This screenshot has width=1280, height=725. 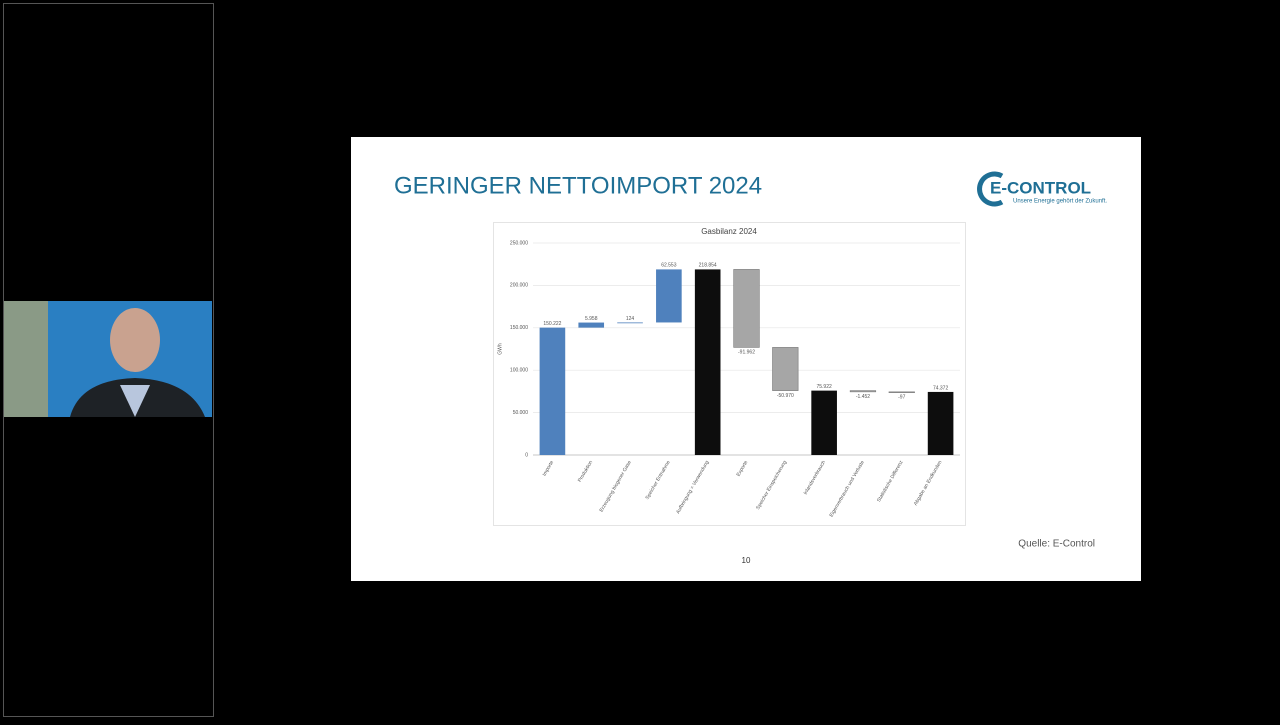 I want to click on y-tick-label: 50.000, so click(x=521, y=413).